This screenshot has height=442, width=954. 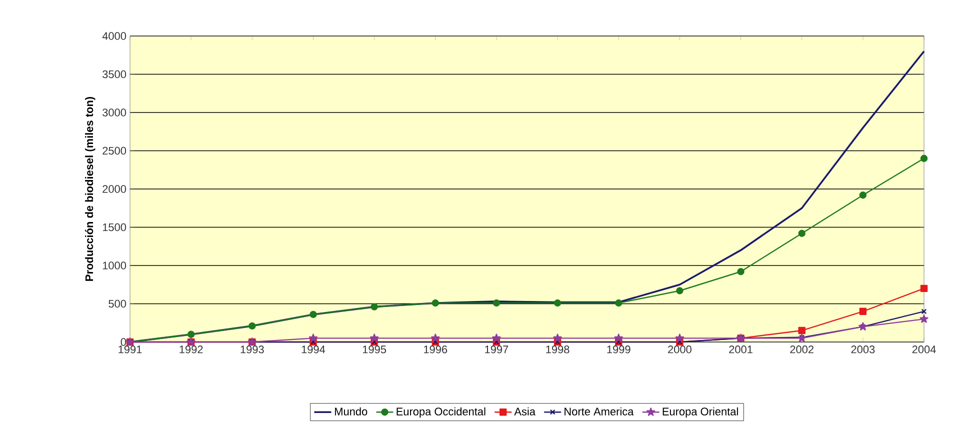 What do you see at coordinates (863, 350) in the screenshot?
I see `x-tick-label: 2003` at bounding box center [863, 350].